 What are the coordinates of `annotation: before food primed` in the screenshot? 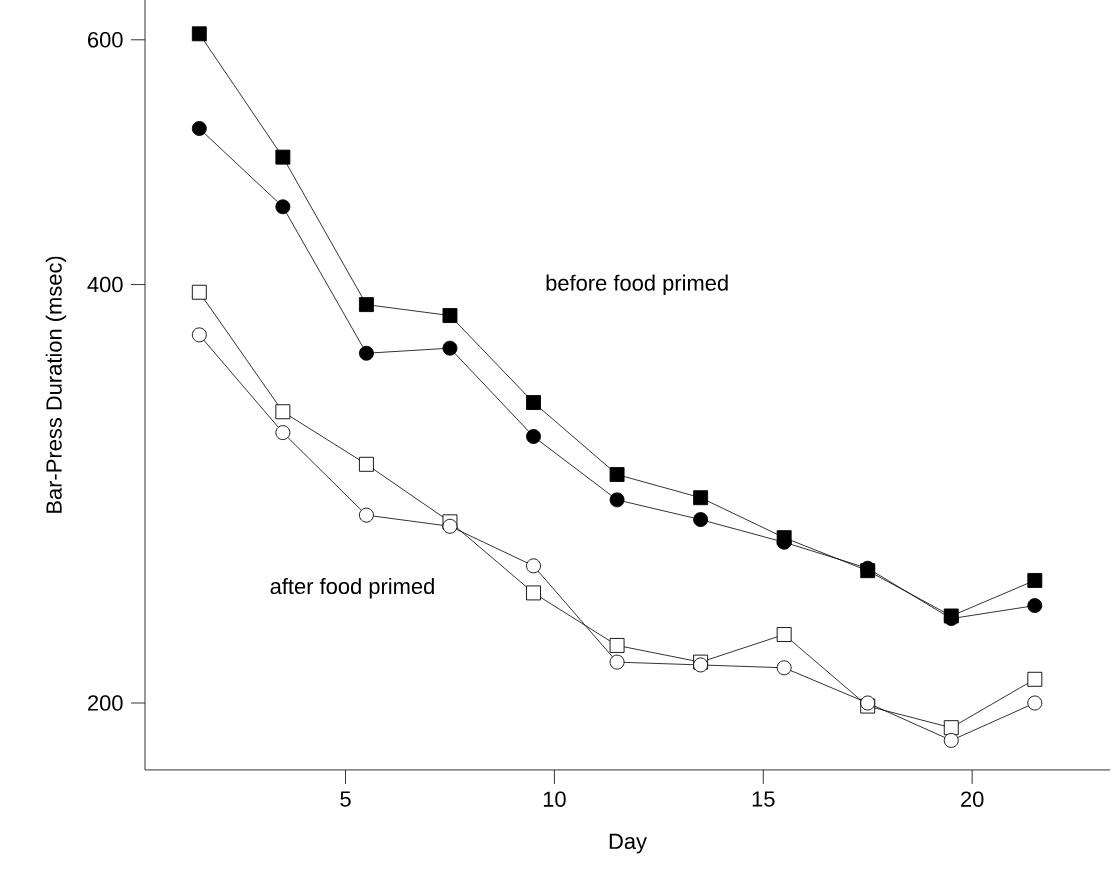 It's located at (637, 285).